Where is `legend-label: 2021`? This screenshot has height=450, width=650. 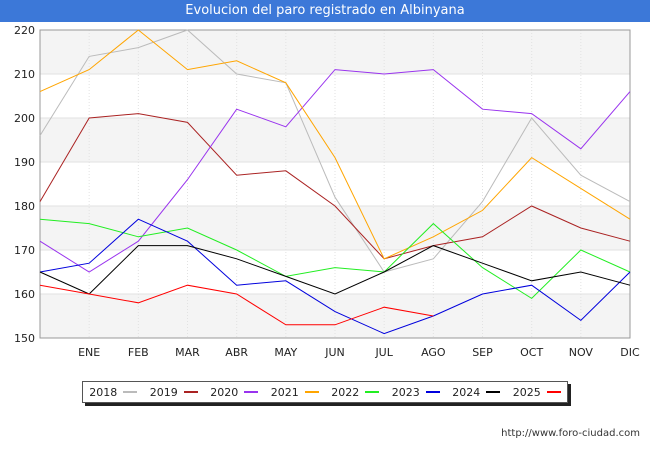
legend-label: 2021 is located at coordinates (284, 392).